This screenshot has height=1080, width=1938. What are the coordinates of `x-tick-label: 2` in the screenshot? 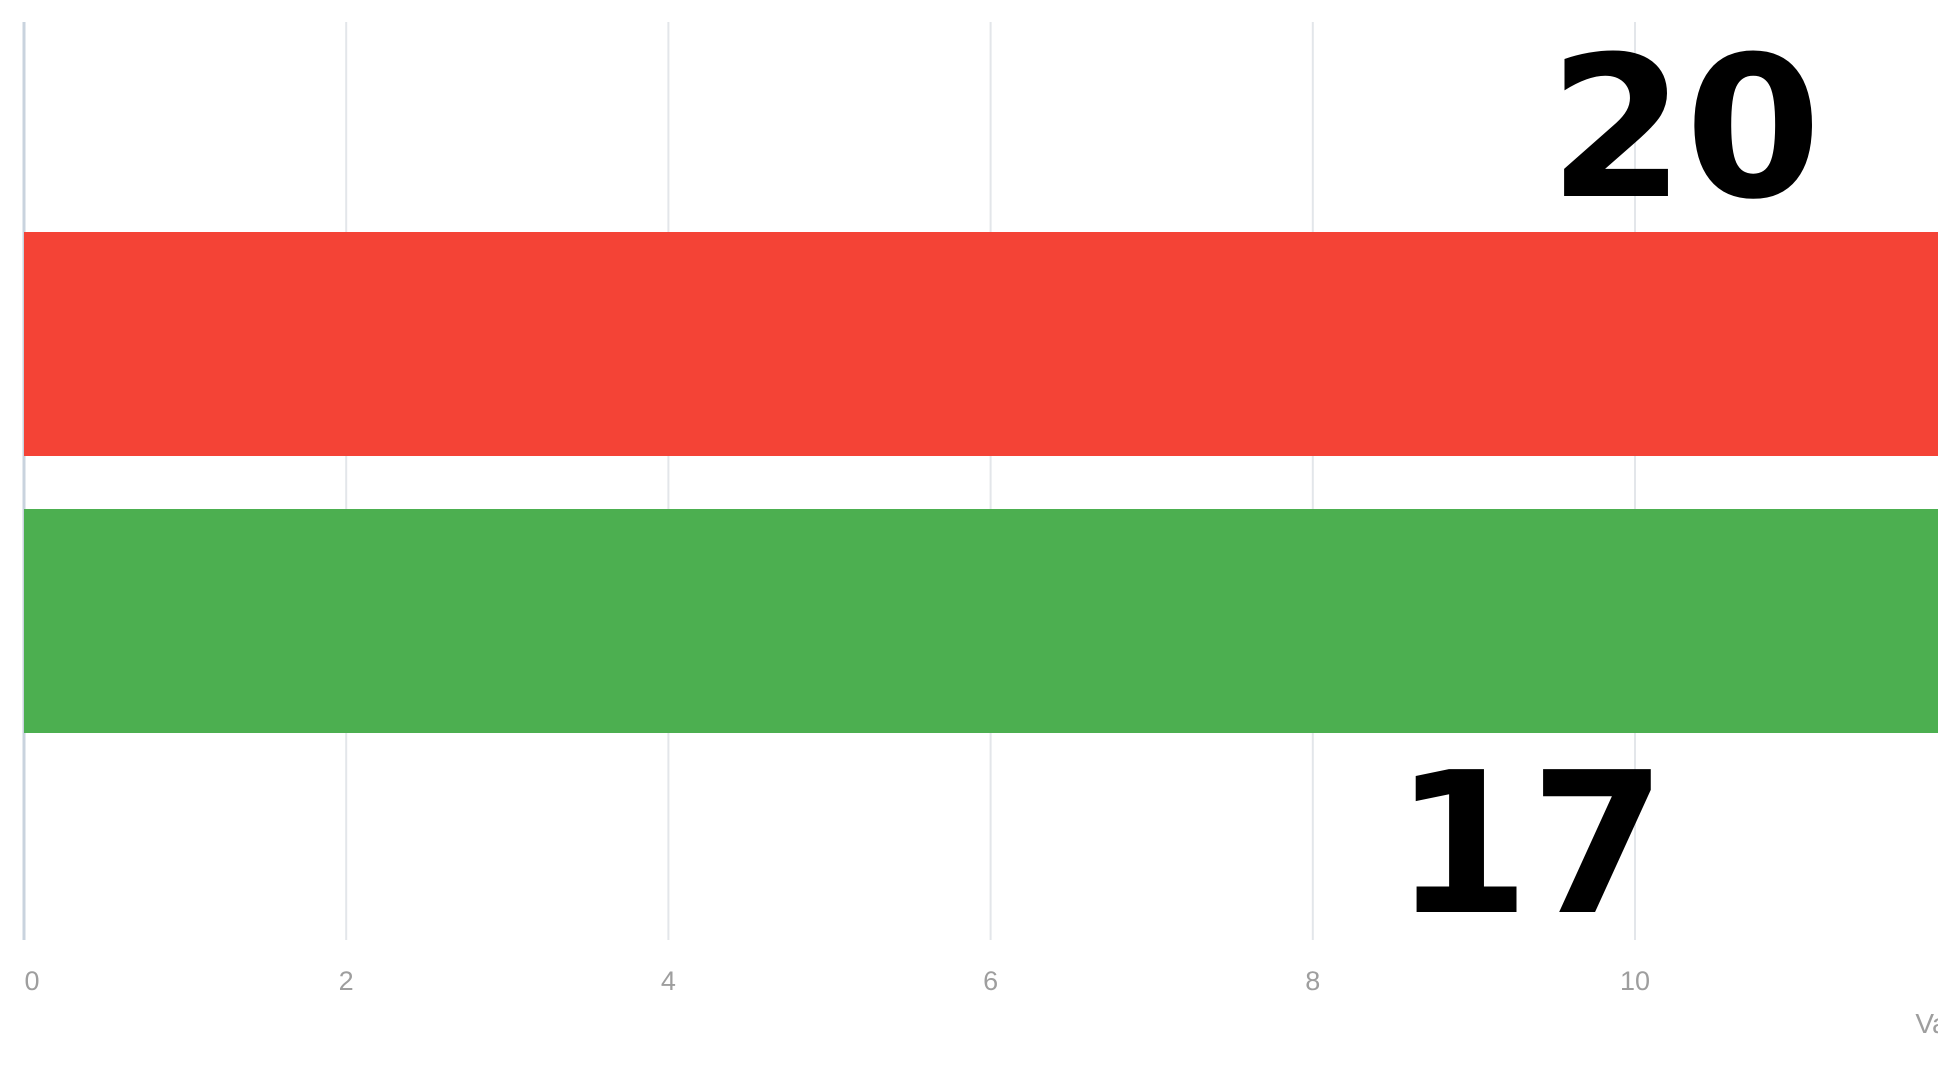 It's located at (346, 981).